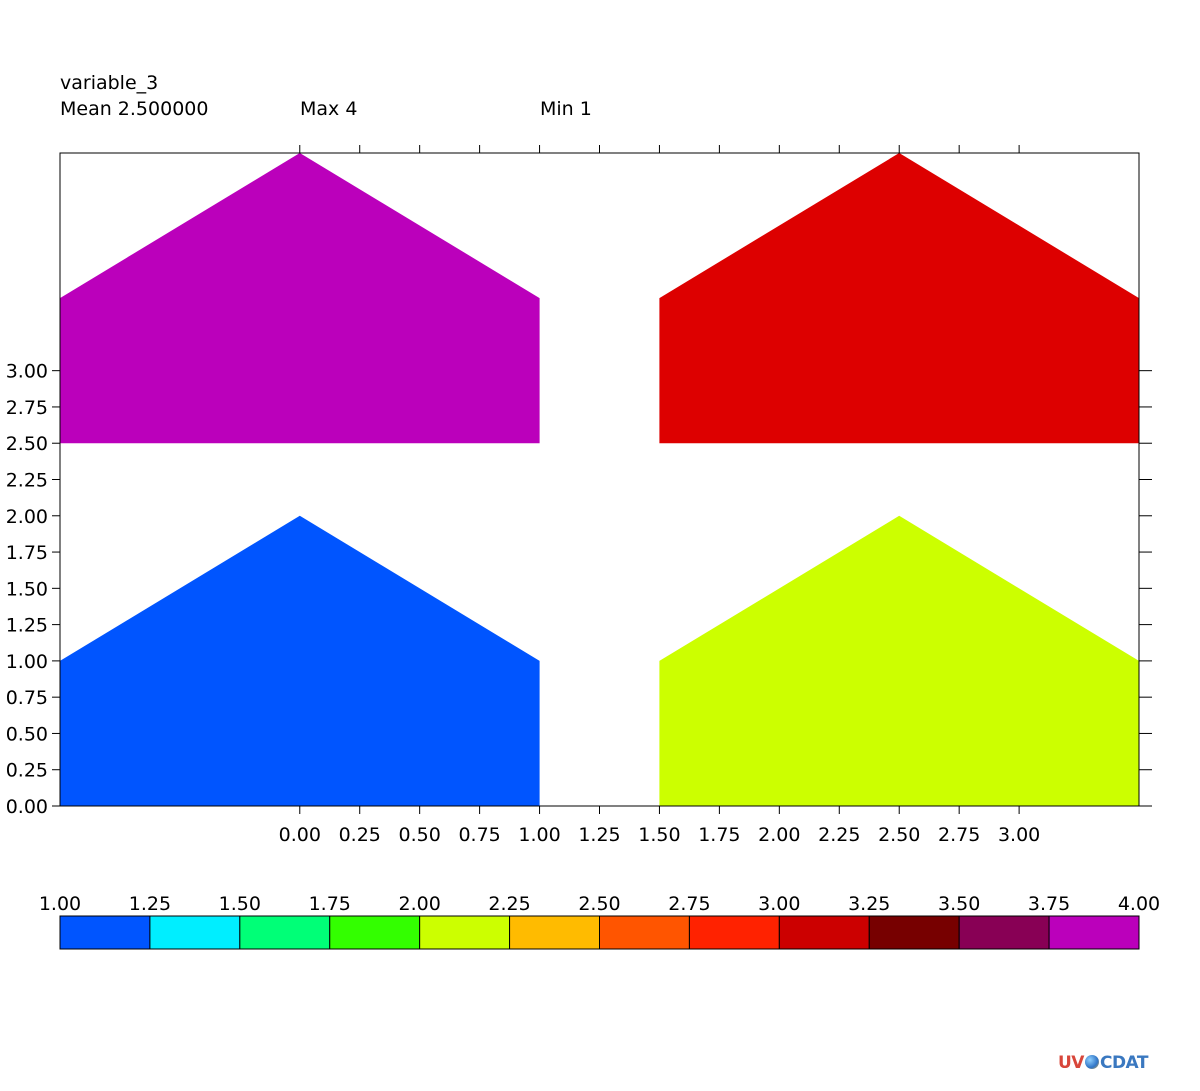 Image resolution: width=1200 pixels, height=1091 pixels. I want to click on x-tick-label-9: 2.25, so click(839, 835).